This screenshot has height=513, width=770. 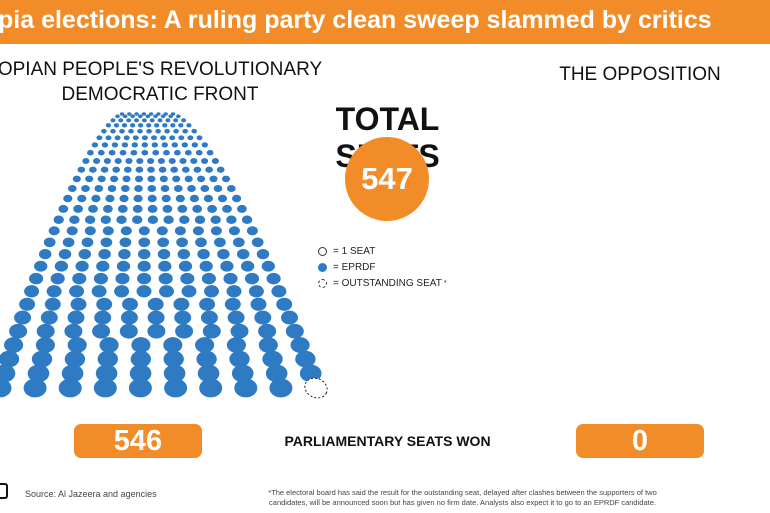 What do you see at coordinates (160, 94) in the screenshot?
I see `ruling-party-line2: DEMOCRATIC FRONT` at bounding box center [160, 94].